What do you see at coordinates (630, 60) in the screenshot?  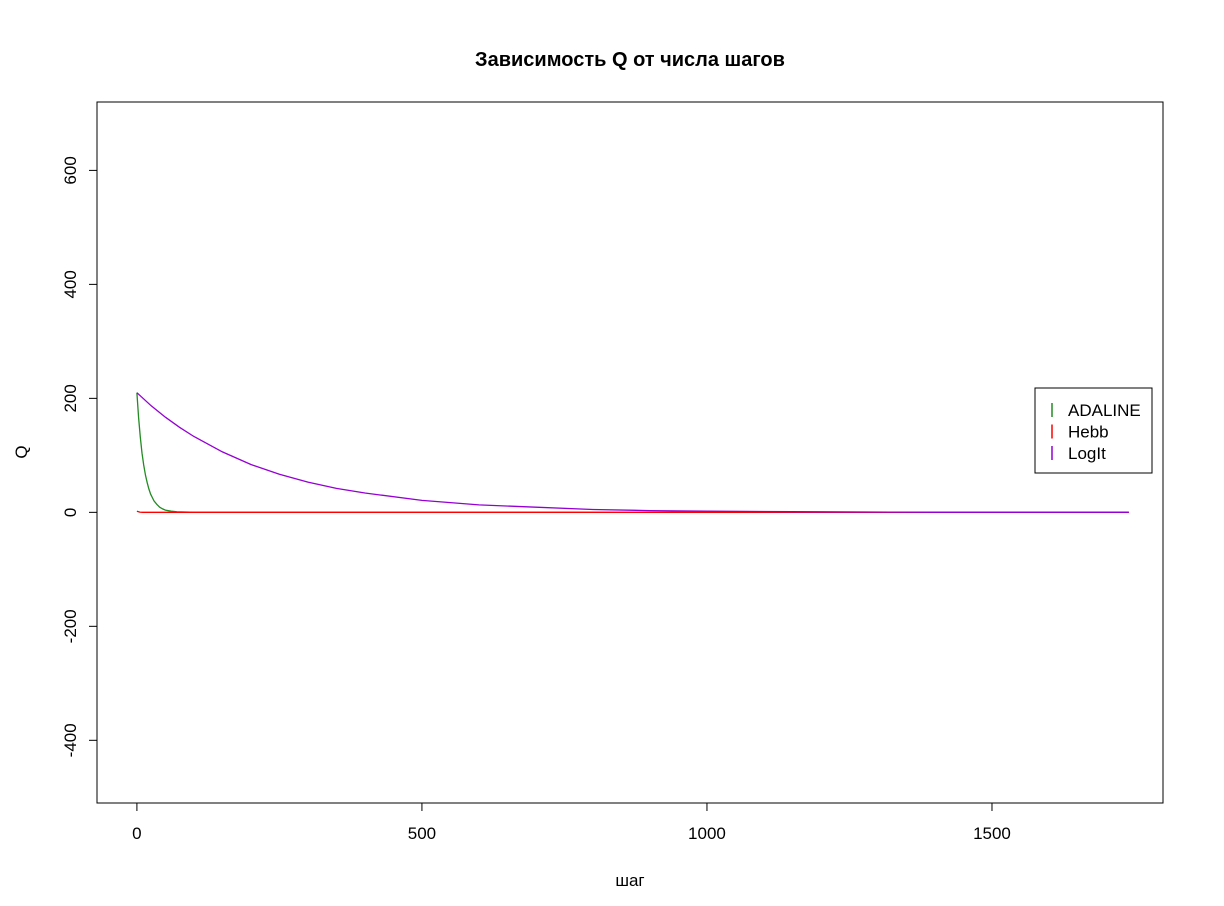 I see `chart-title: Зависимость Q от числа шагов` at bounding box center [630, 60].